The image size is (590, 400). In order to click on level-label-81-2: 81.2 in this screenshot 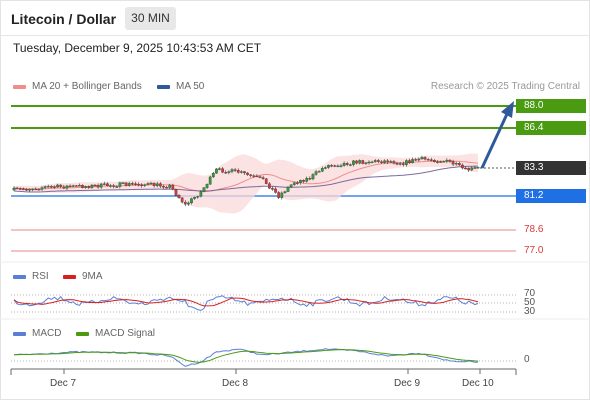, I will do `click(551, 196)`.